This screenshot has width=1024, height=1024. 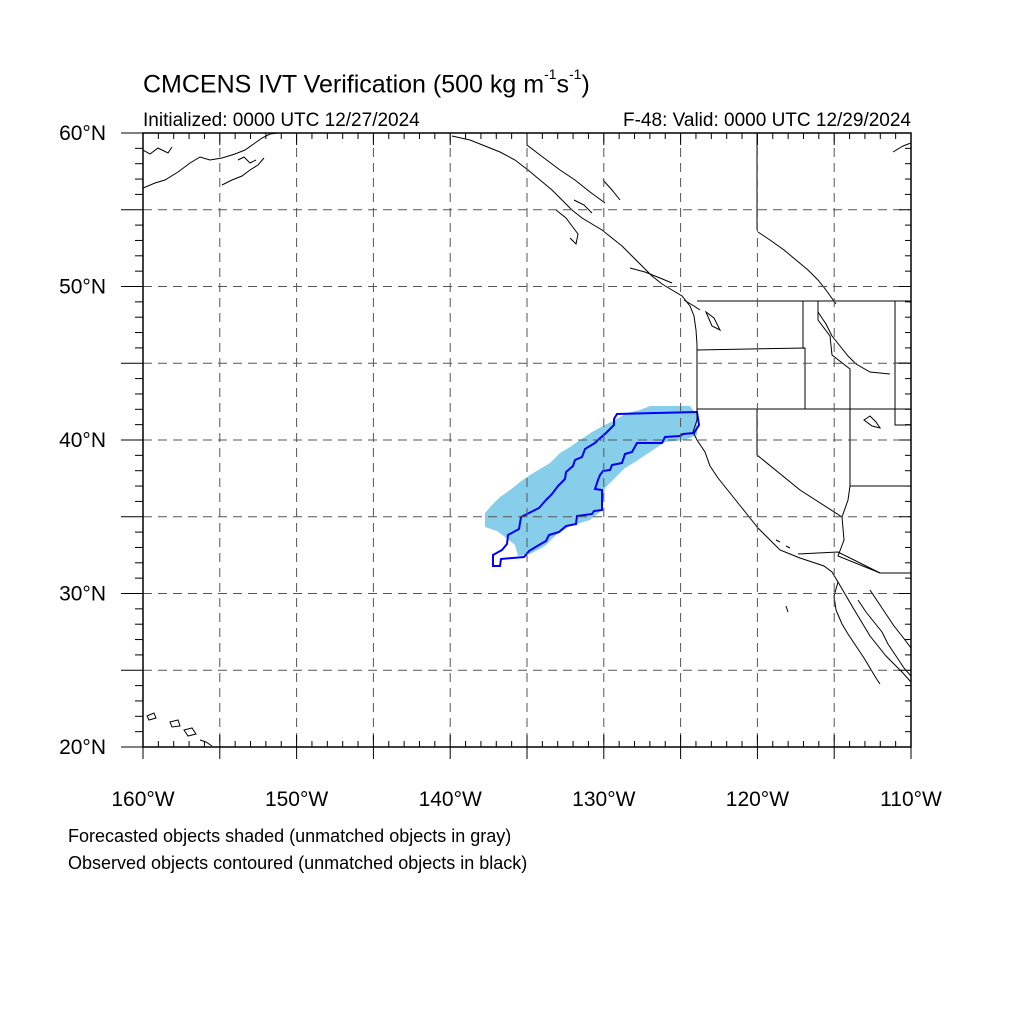 I want to click on lat-label: 30°N, so click(x=82, y=594).